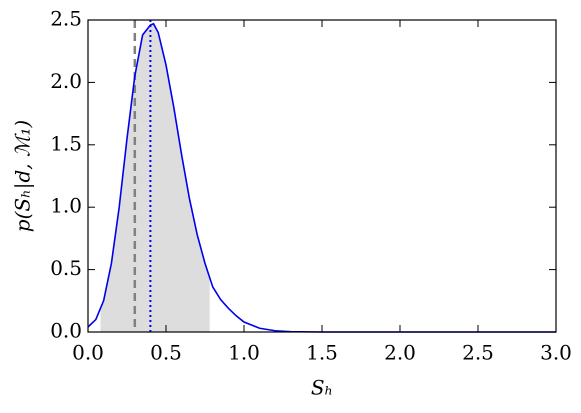  Describe the element at coordinates (322, 388) in the screenshot. I see `x-axis-label: Sₕ` at that location.